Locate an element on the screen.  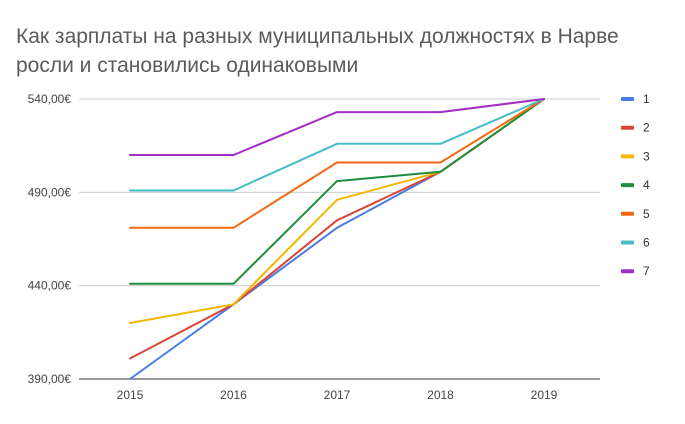
x-tick-label: 2018 is located at coordinates (440, 395).